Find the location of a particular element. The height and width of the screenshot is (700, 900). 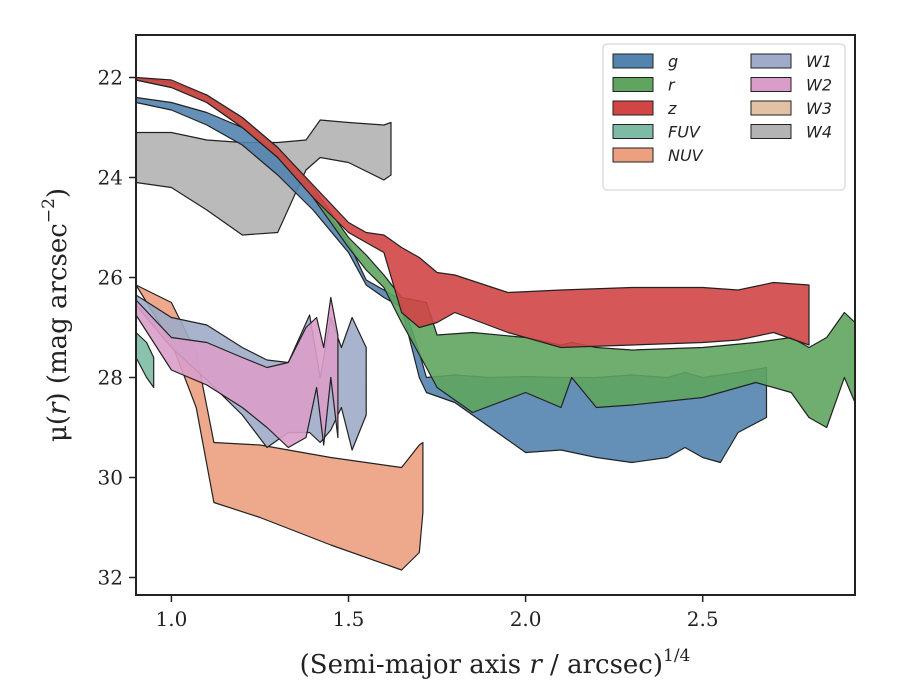

legend-label-z: z is located at coordinates (672, 108).